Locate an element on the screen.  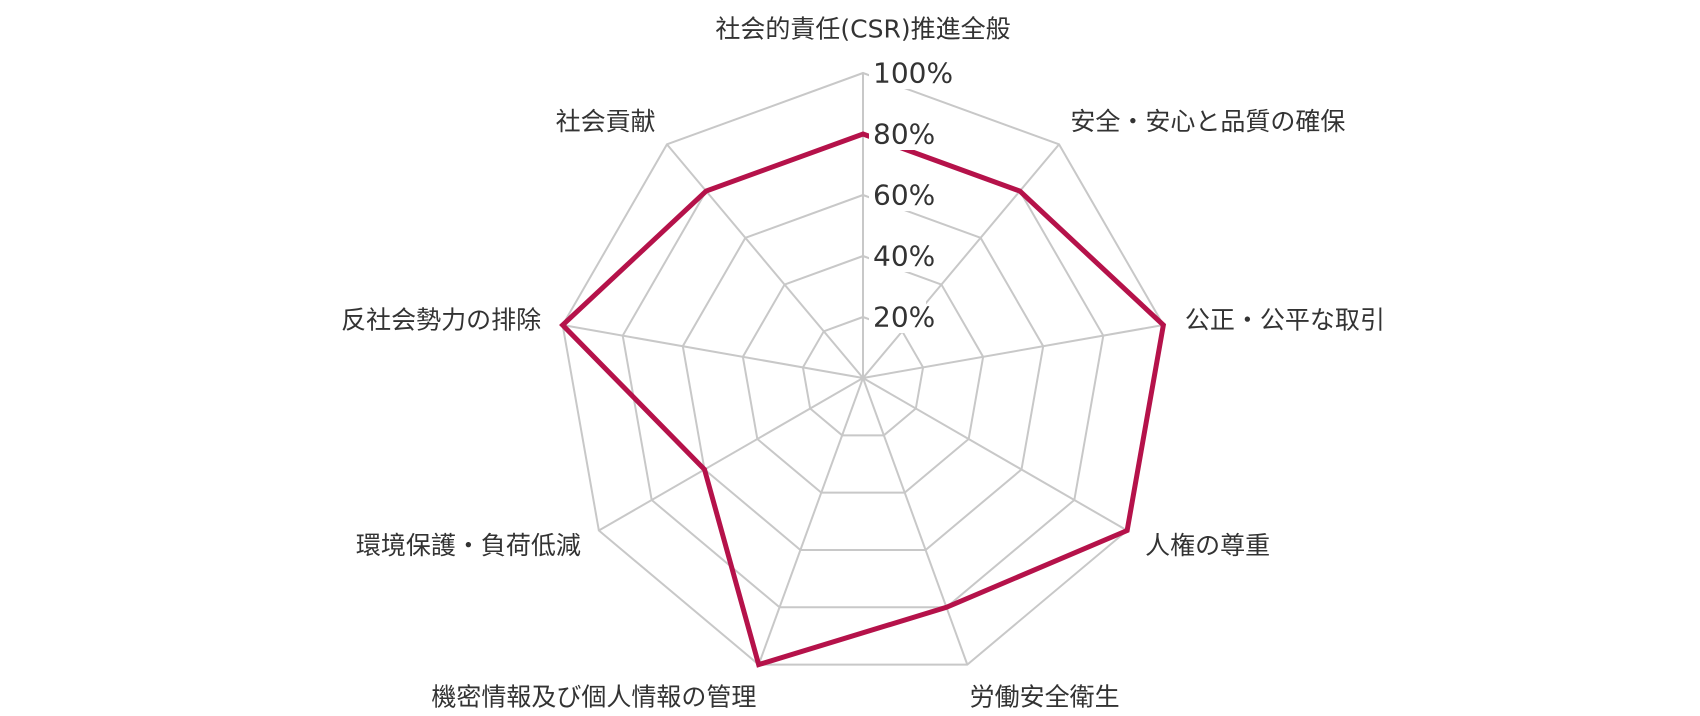
tick-label-group: 100% is located at coordinates (911, 73).